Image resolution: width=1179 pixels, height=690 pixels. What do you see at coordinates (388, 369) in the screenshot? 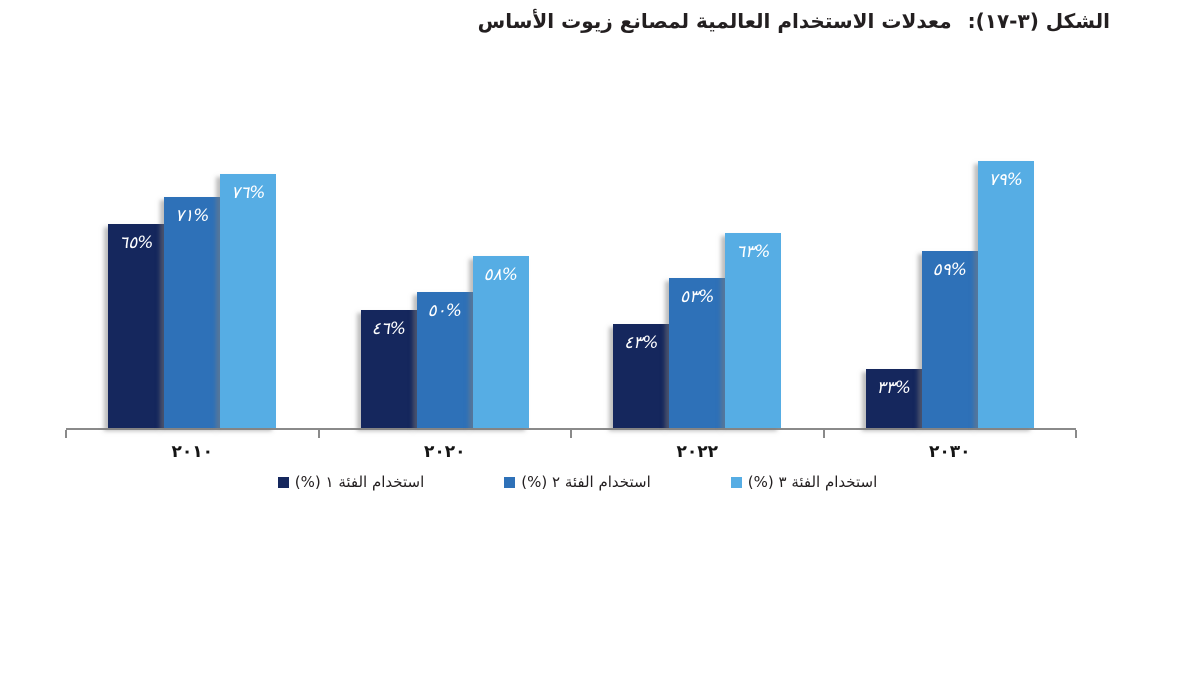
I see `bar-series-1: ٤٦%` at bounding box center [388, 369].